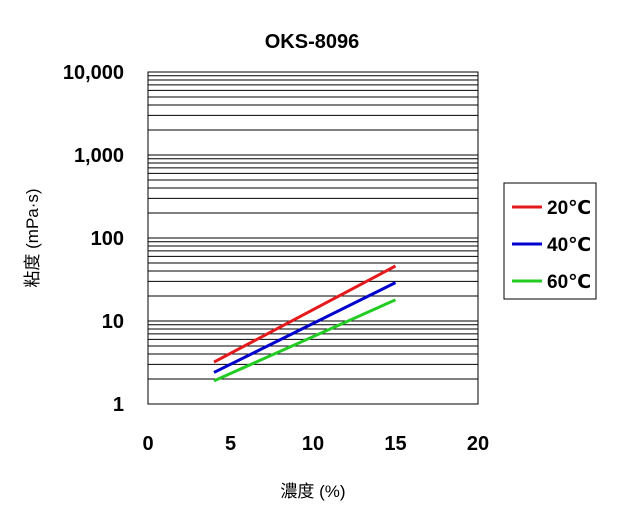 The image size is (620, 520). Describe the element at coordinates (569, 208) in the screenshot. I see `legend-label: 20℃` at that location.